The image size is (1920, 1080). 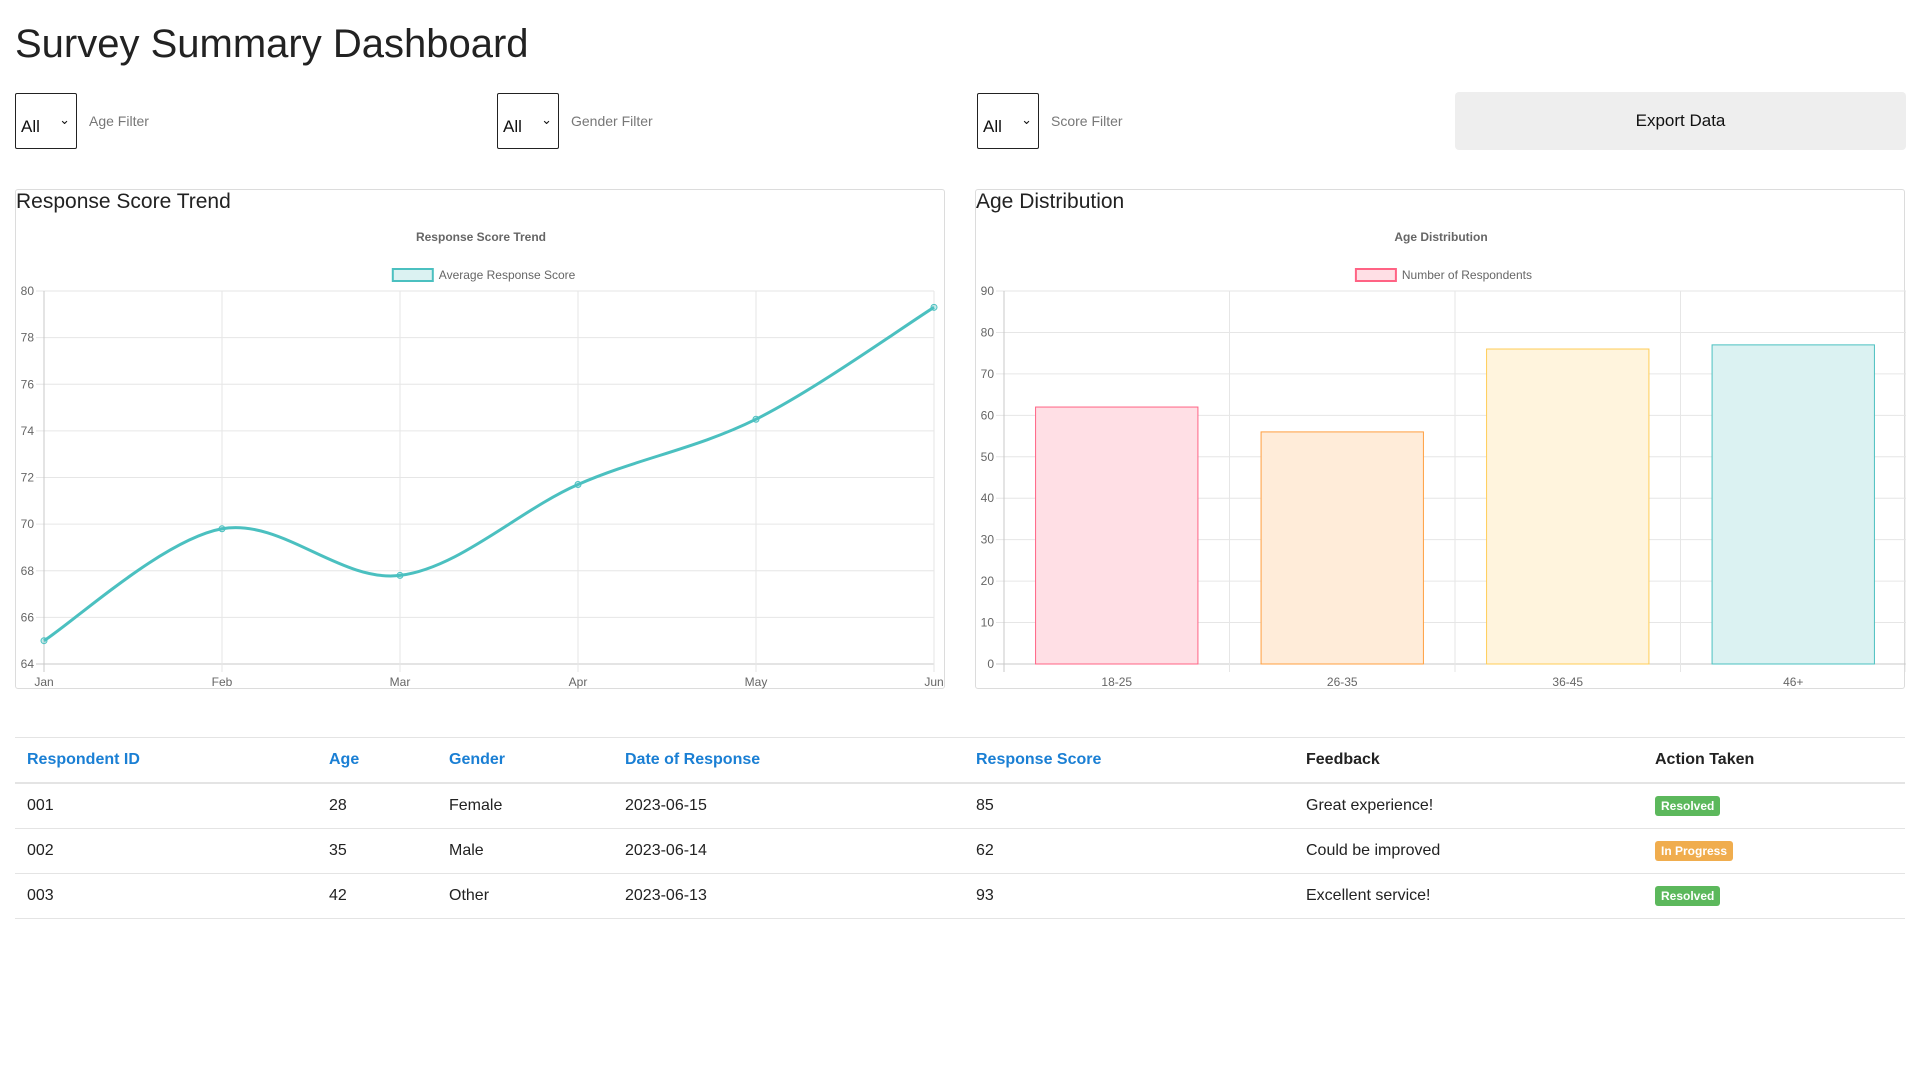 I want to click on cell-id: 002, so click(x=40, y=850).